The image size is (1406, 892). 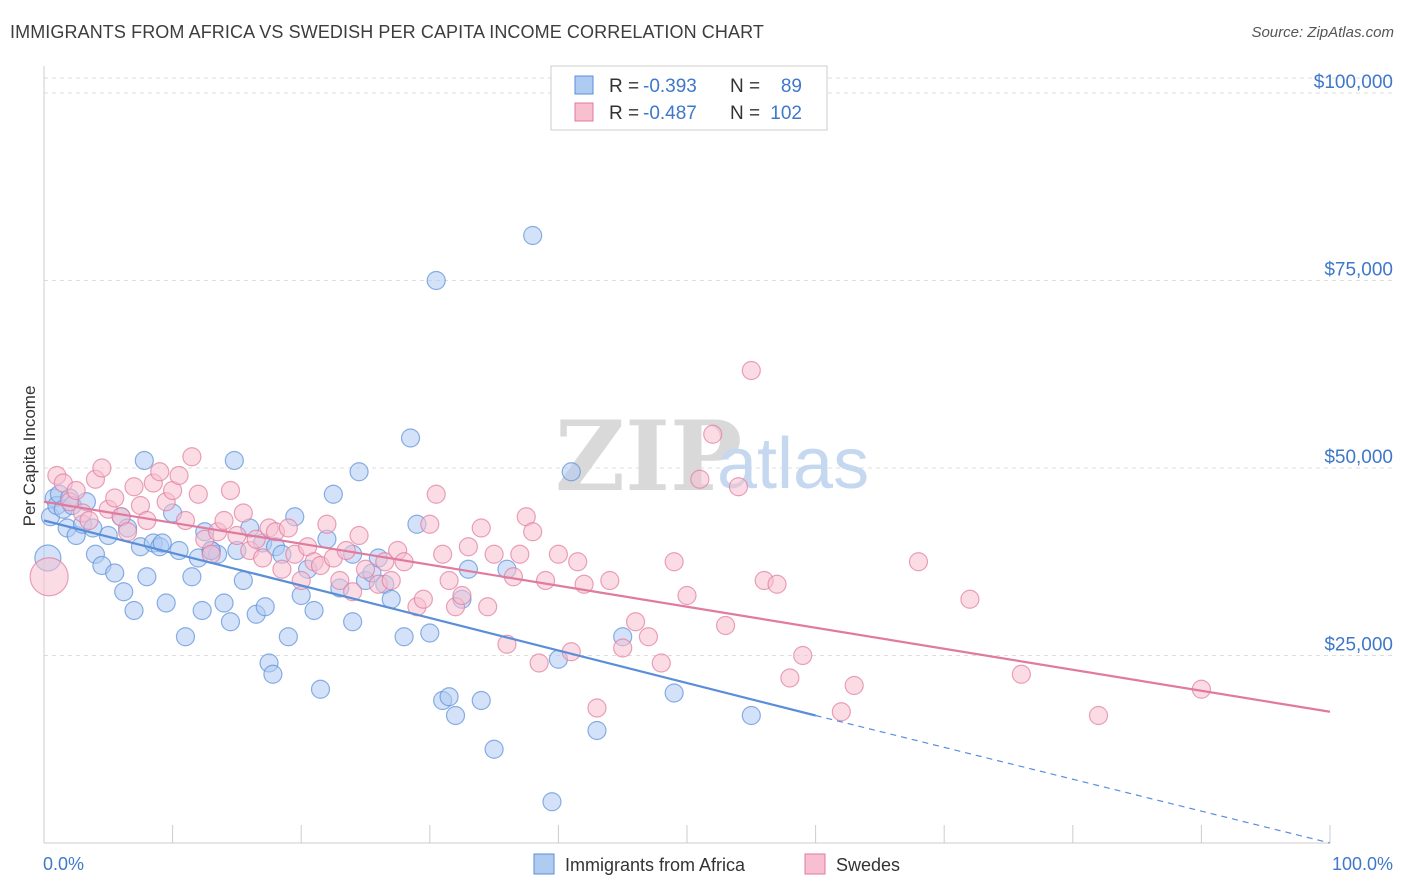 What do you see at coordinates (1362, 864) in the screenshot?
I see `x-tick-max: 100.0%` at bounding box center [1362, 864].